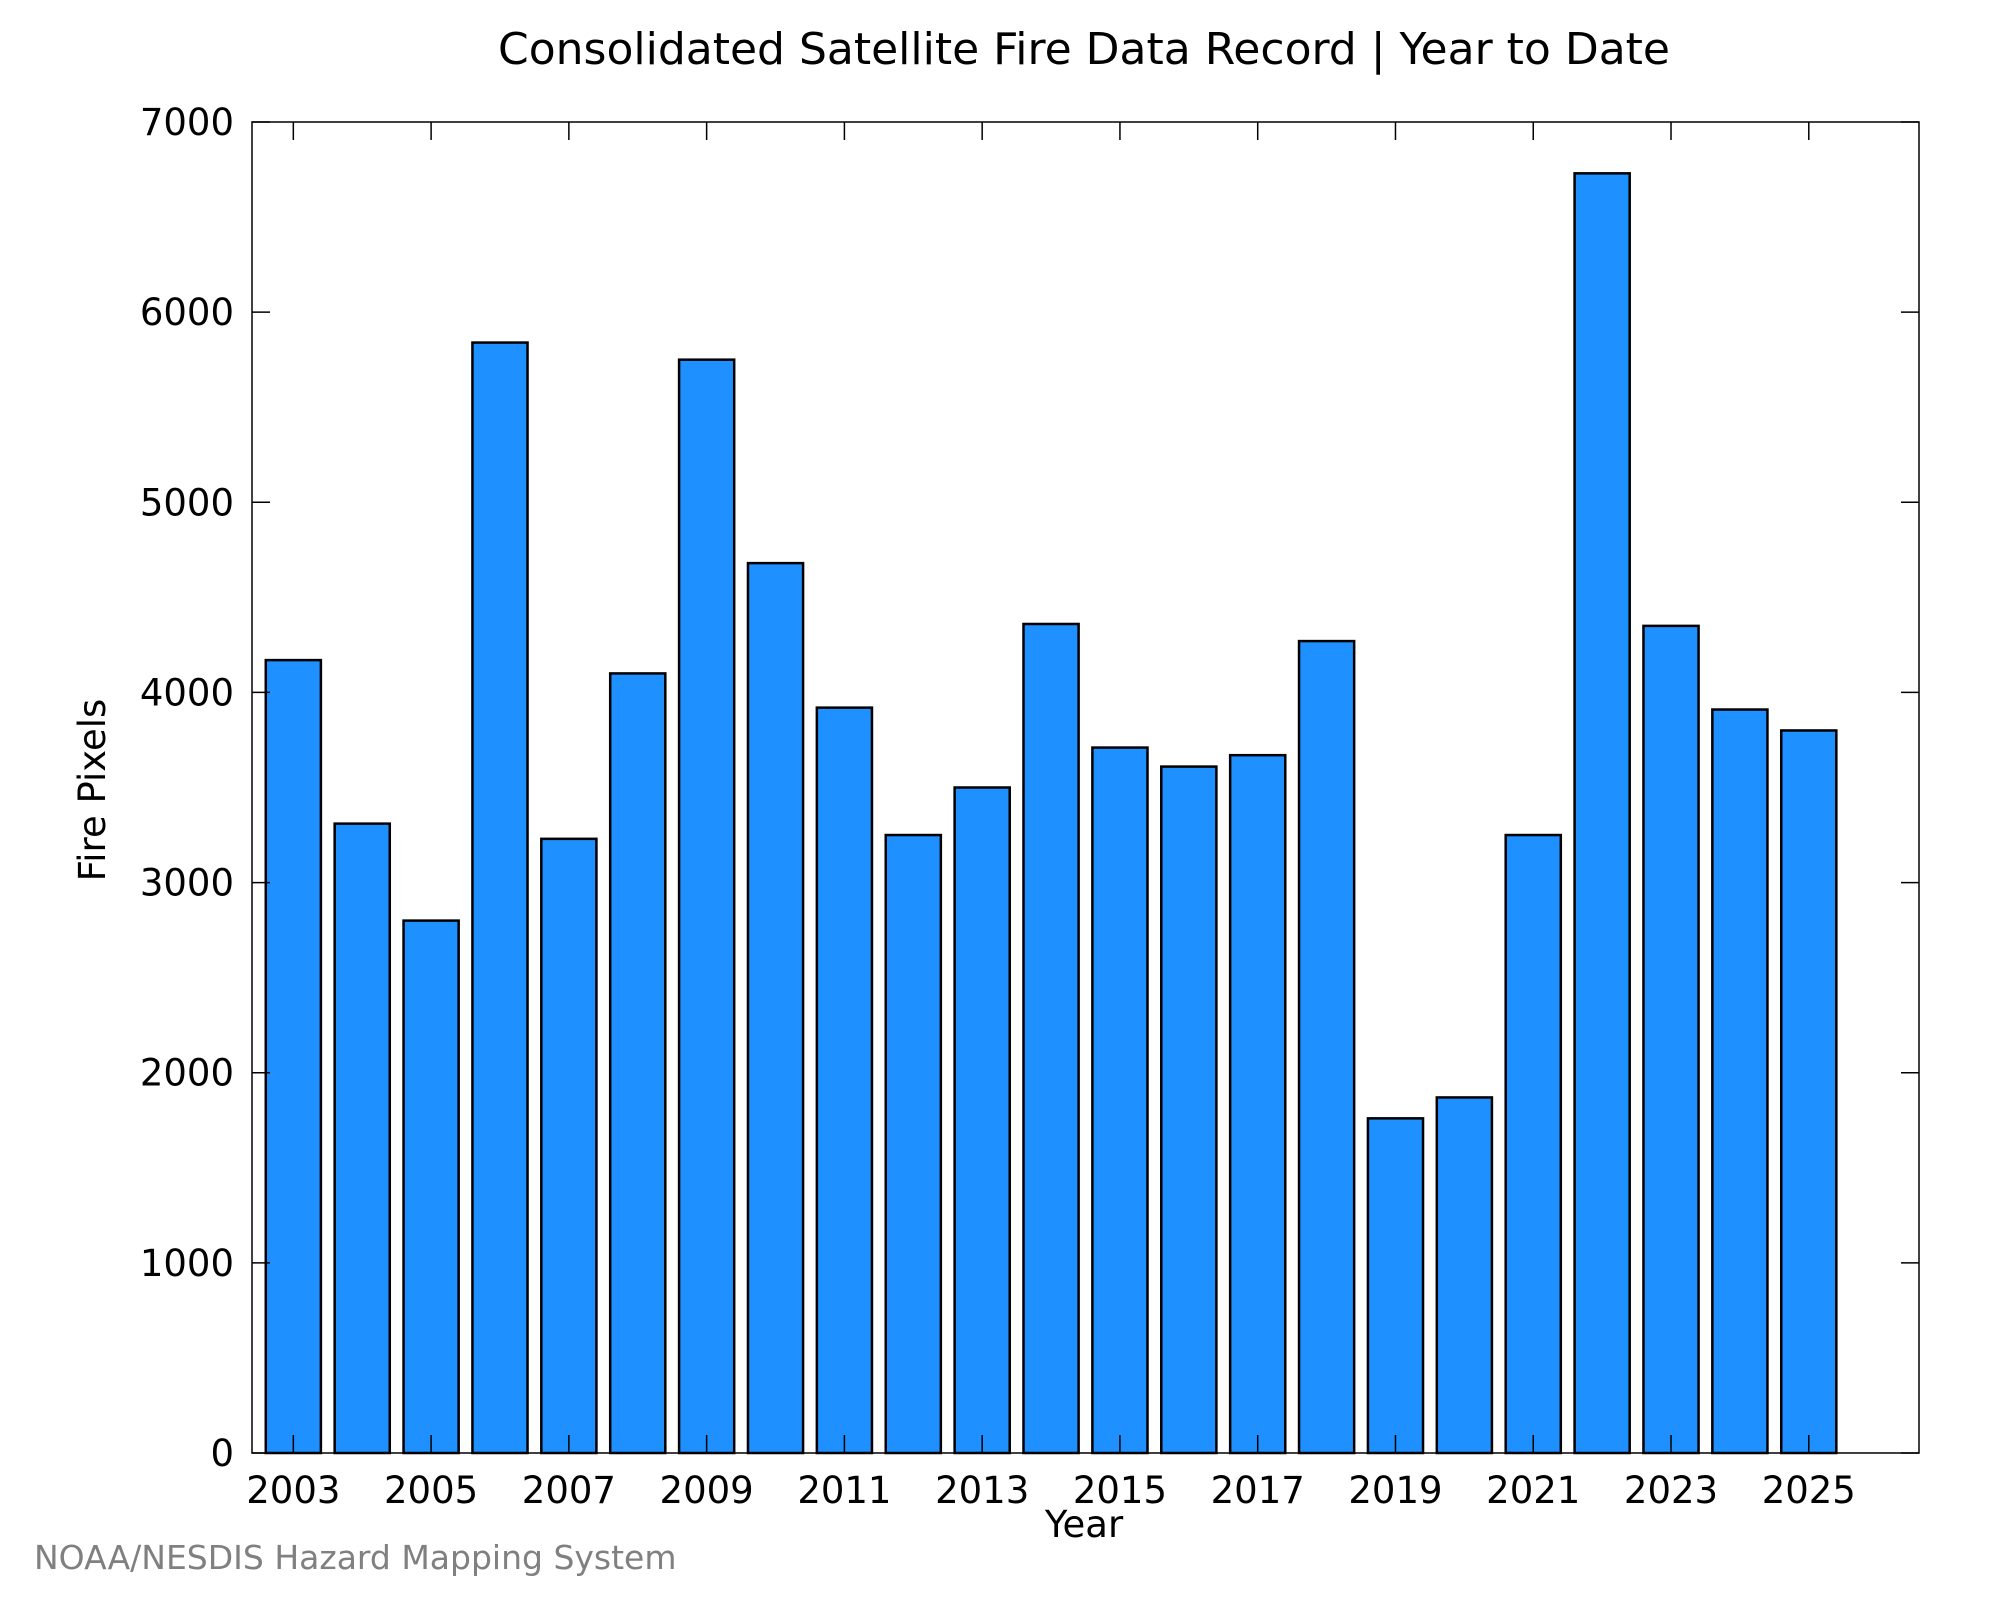 This screenshot has width=2000, height=1600. I want to click on x-tick-label: 2011, so click(844, 1490).